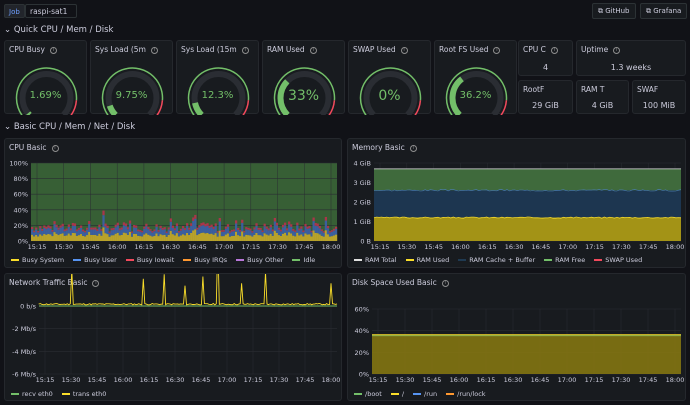 Image resolution: width=690 pixels, height=405 pixels. I want to click on legend-label: RAM Used, so click(433, 260).